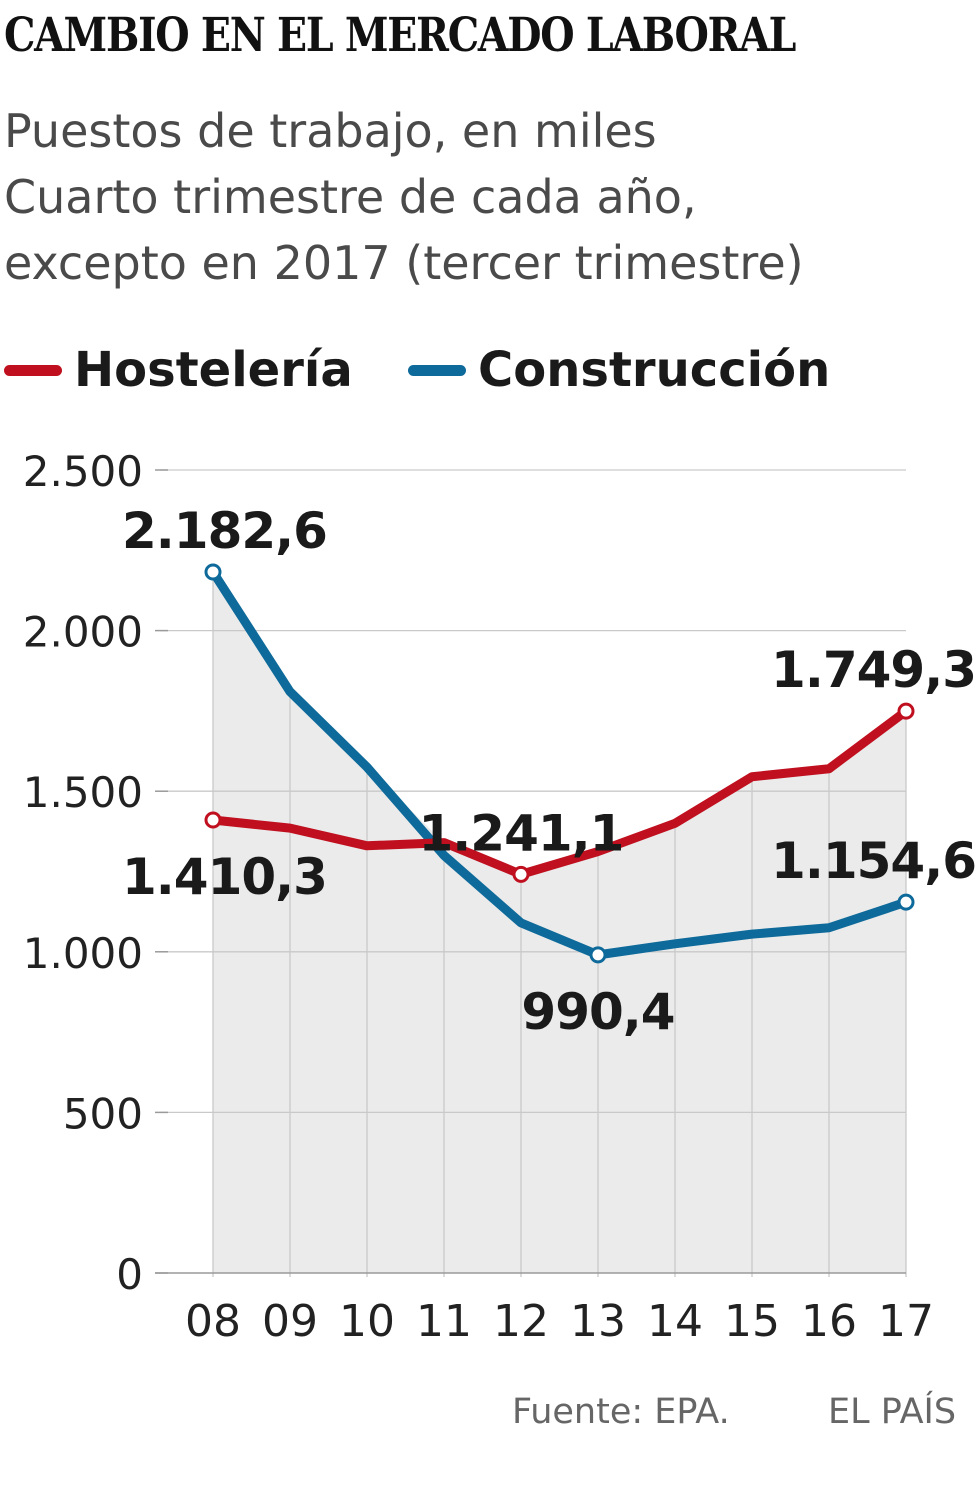  I want to click on subtitle-line: excepto en 2017 (tercer trimestre), so click(404, 263).